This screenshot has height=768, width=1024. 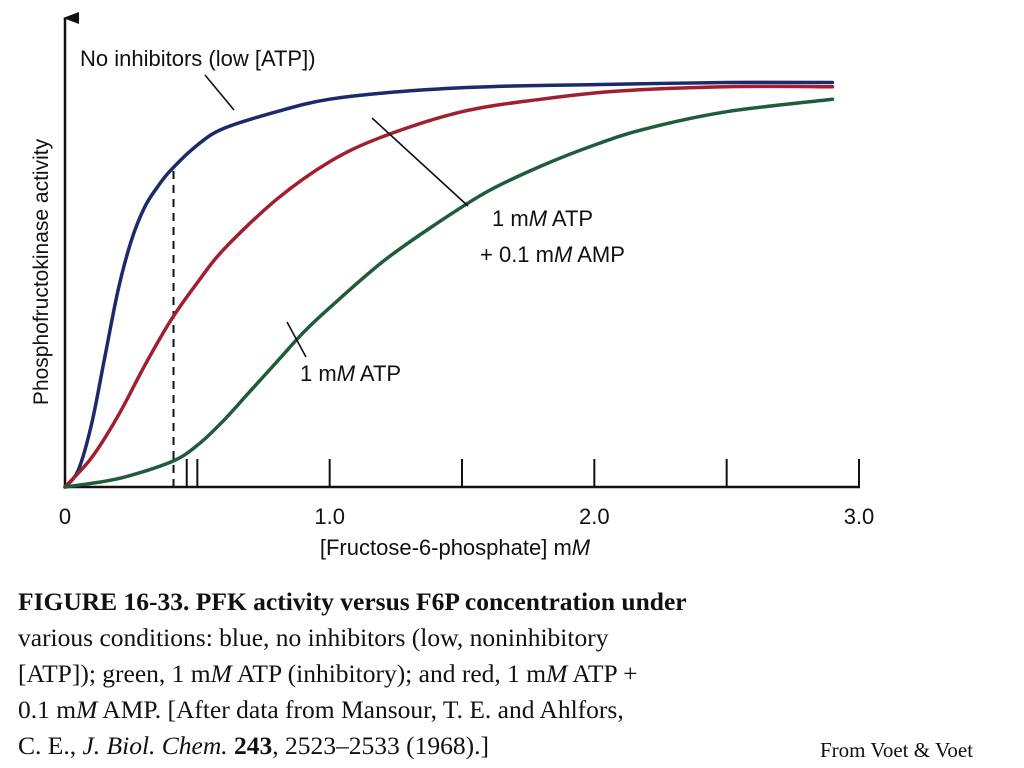 I want to click on y-axis-label: Phosphofructokinase activity, so click(x=41, y=271).